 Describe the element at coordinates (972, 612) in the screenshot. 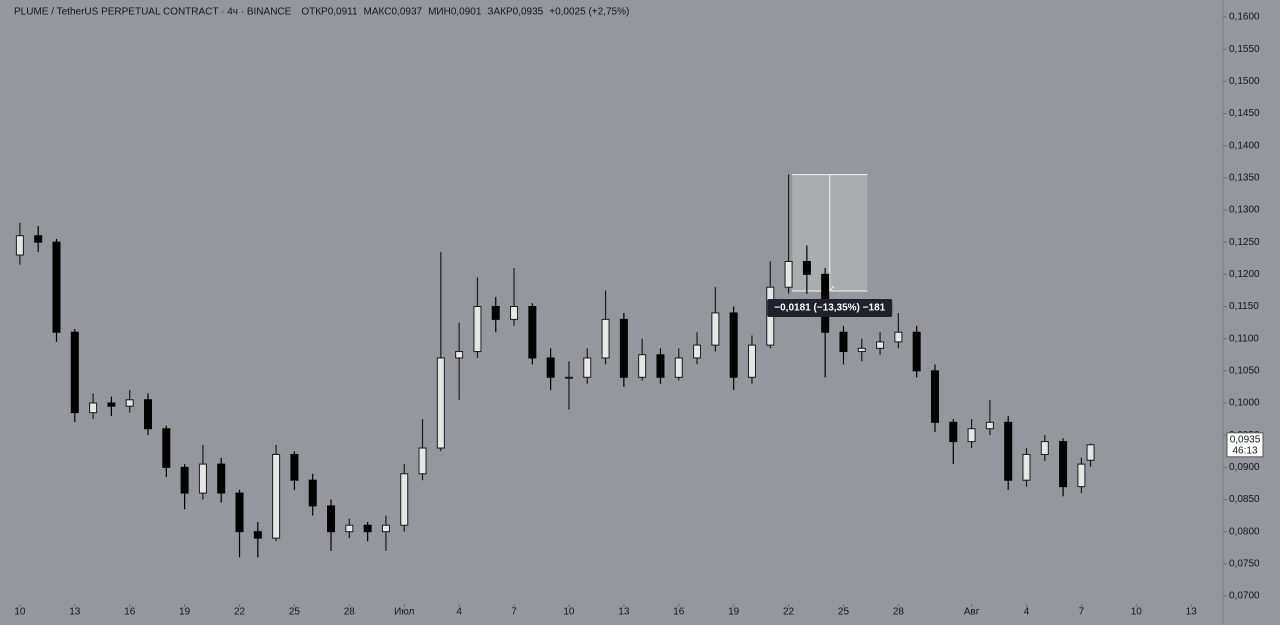

I see `x-tick-label: Авг` at that location.